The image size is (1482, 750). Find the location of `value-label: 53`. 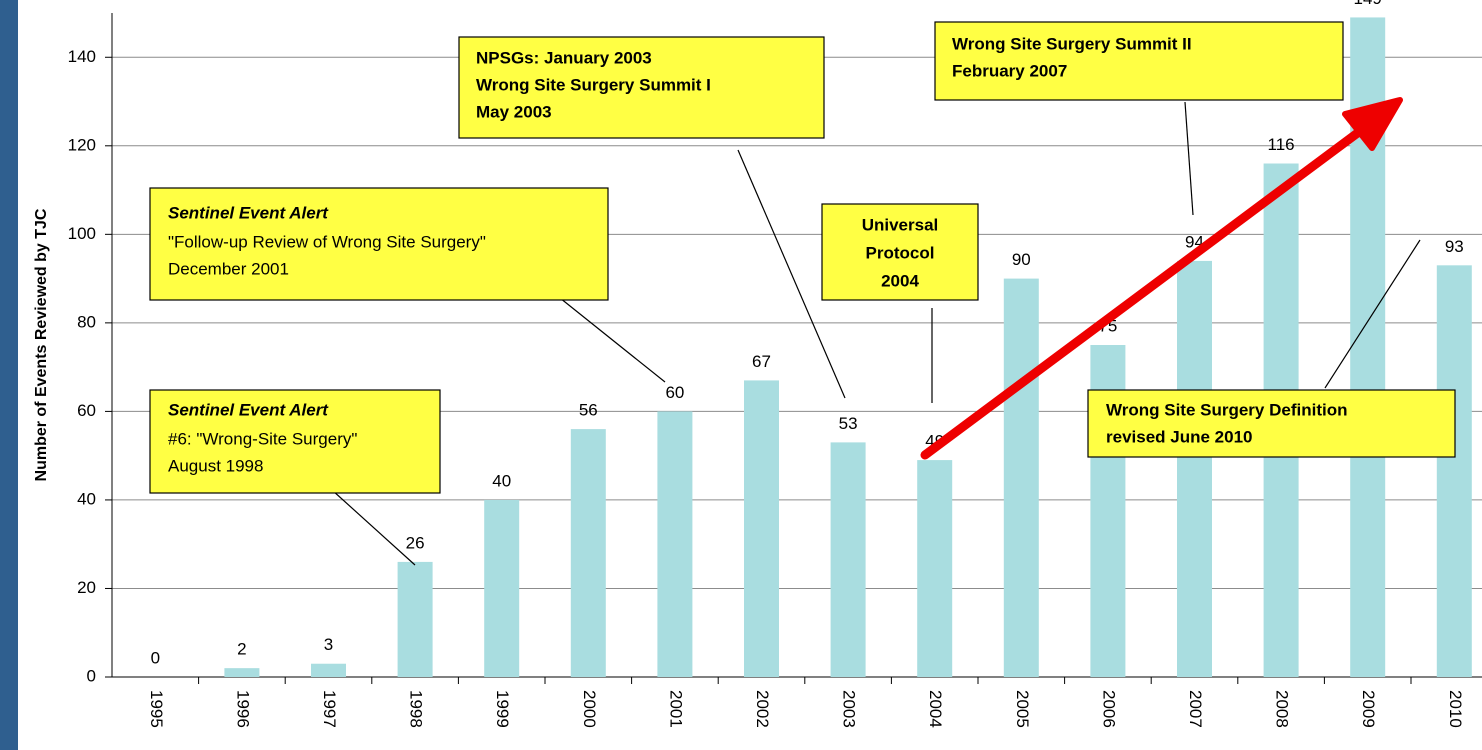

value-label: 53 is located at coordinates (848, 423).